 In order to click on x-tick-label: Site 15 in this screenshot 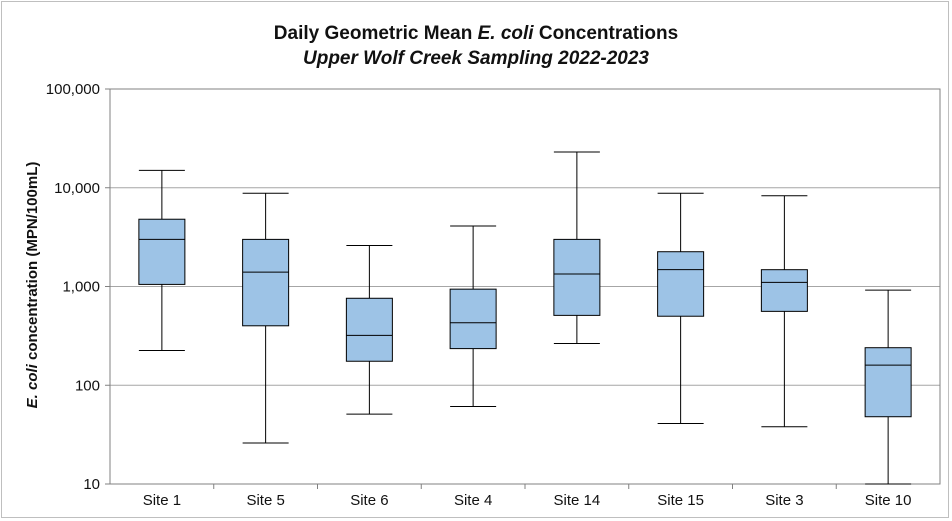, I will do `click(680, 500)`.